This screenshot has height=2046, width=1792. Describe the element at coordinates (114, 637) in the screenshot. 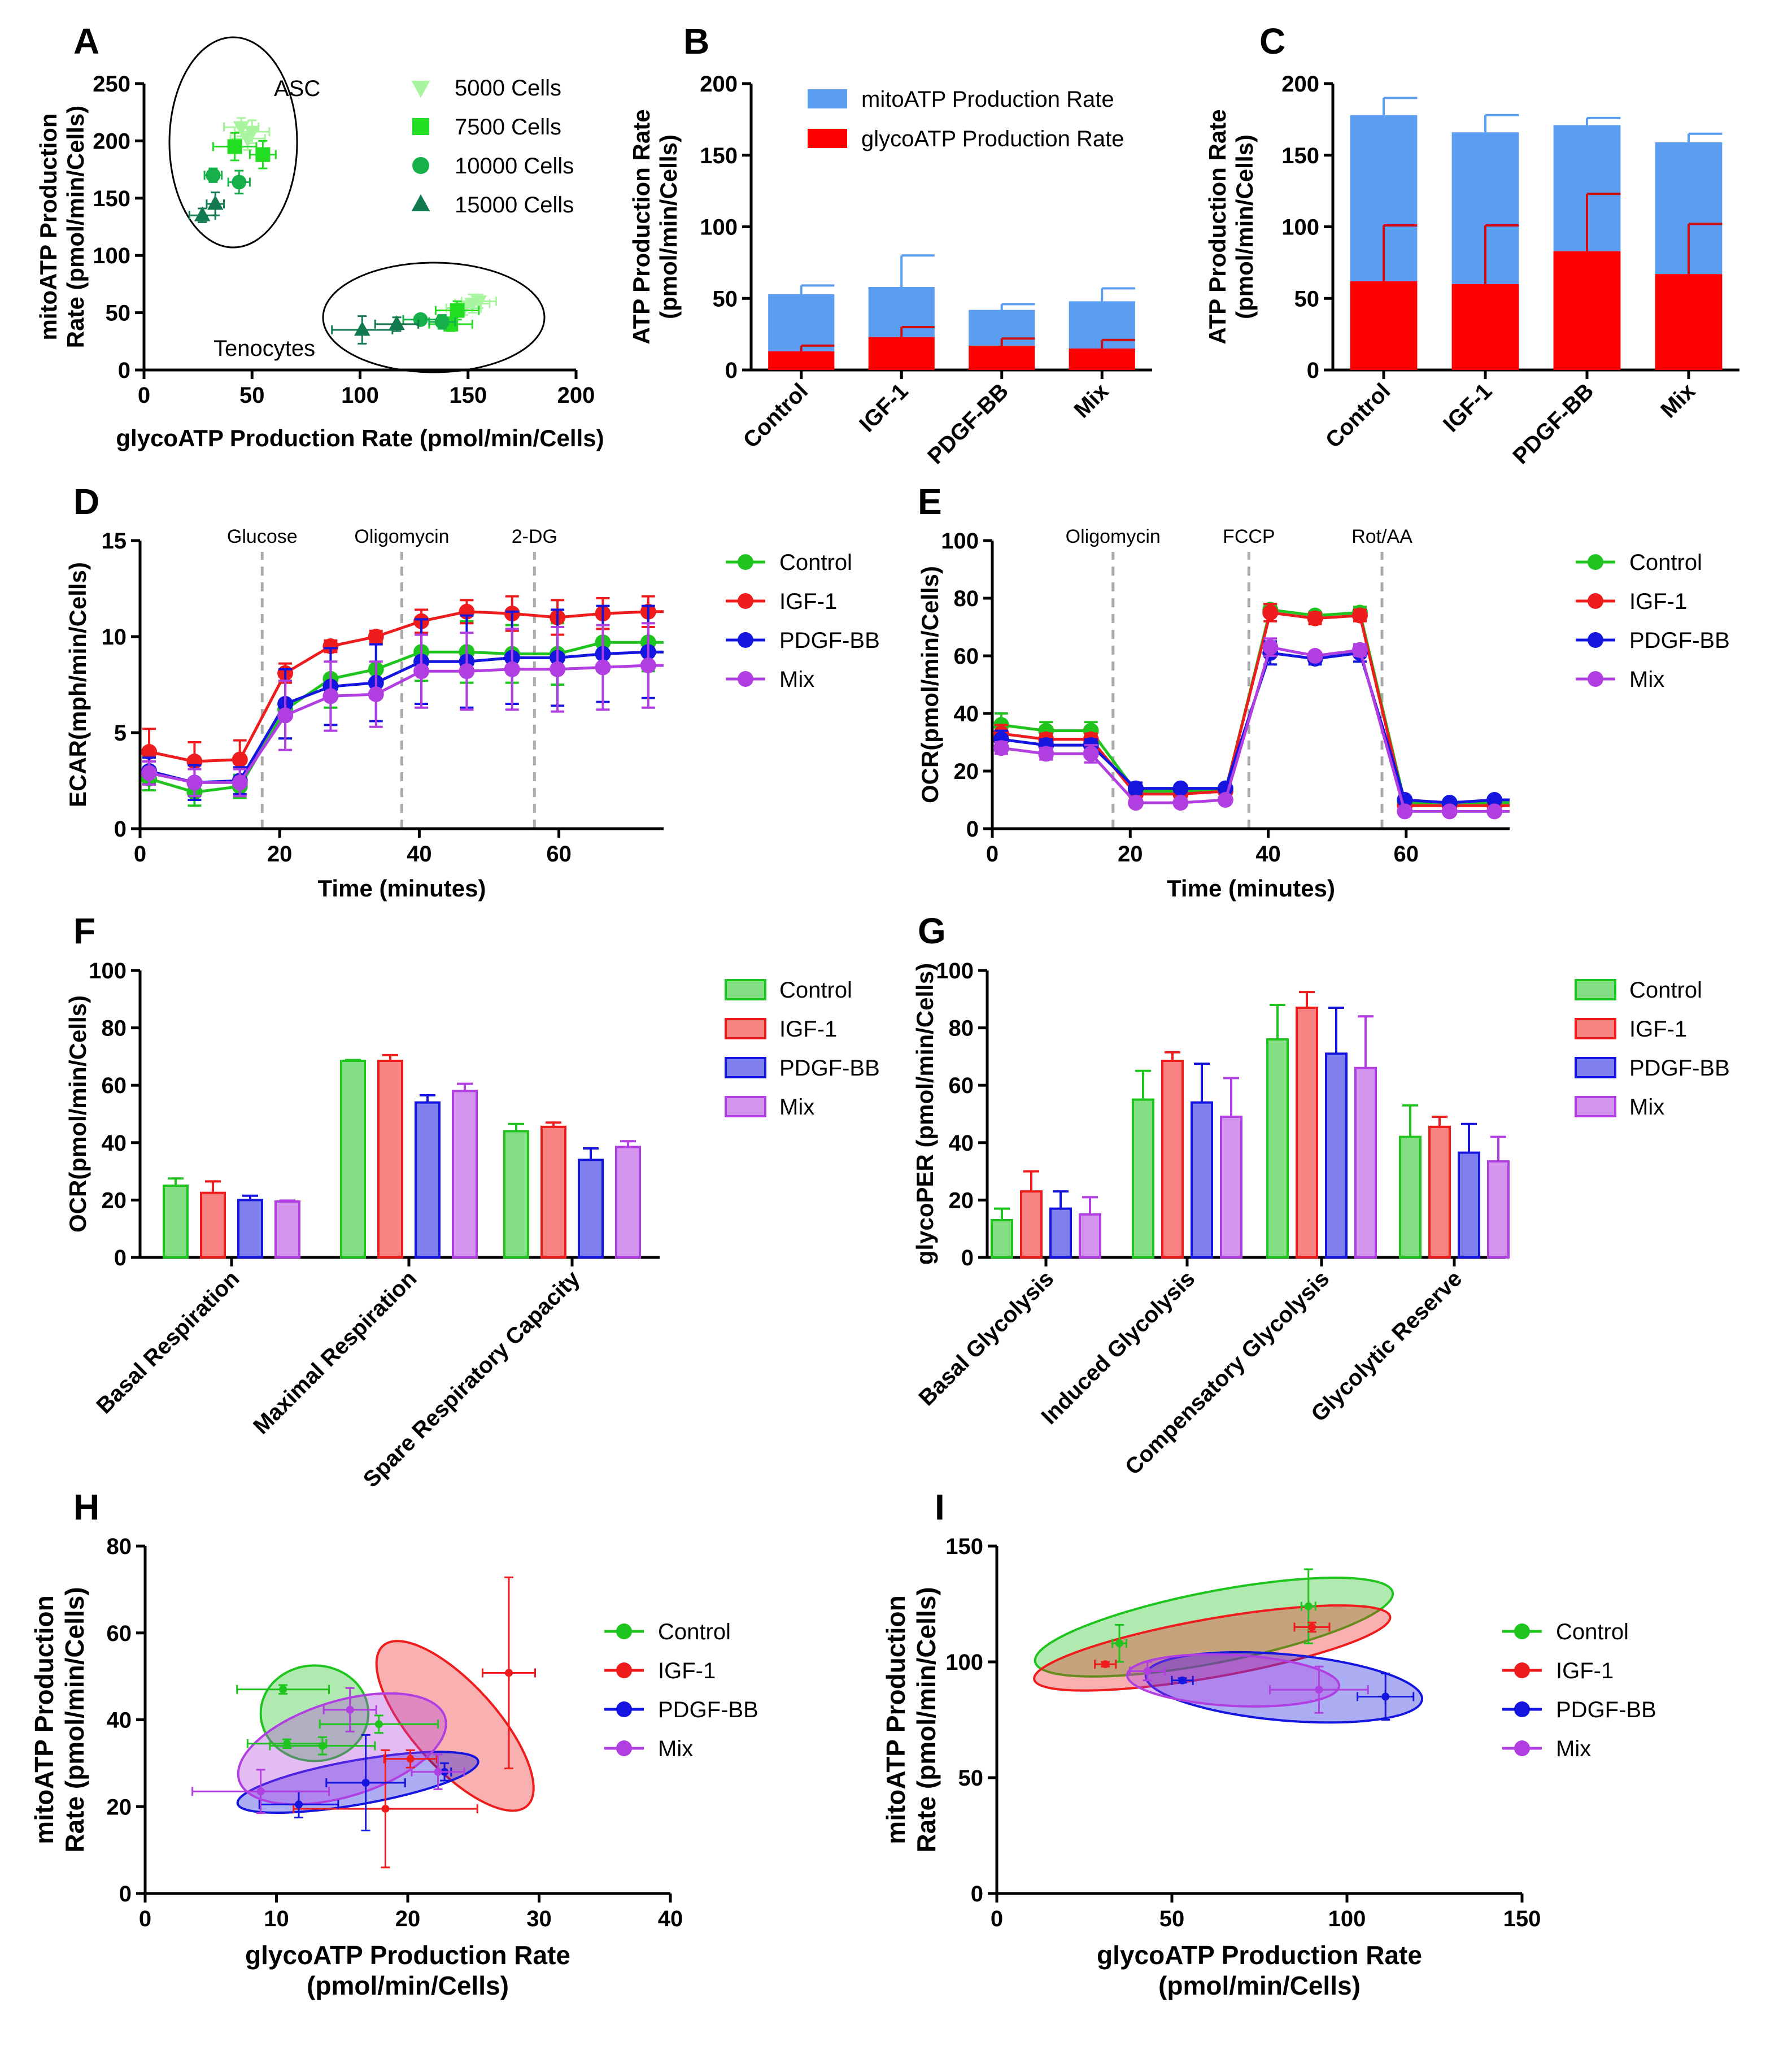

I see `y-tick-label: 10` at that location.